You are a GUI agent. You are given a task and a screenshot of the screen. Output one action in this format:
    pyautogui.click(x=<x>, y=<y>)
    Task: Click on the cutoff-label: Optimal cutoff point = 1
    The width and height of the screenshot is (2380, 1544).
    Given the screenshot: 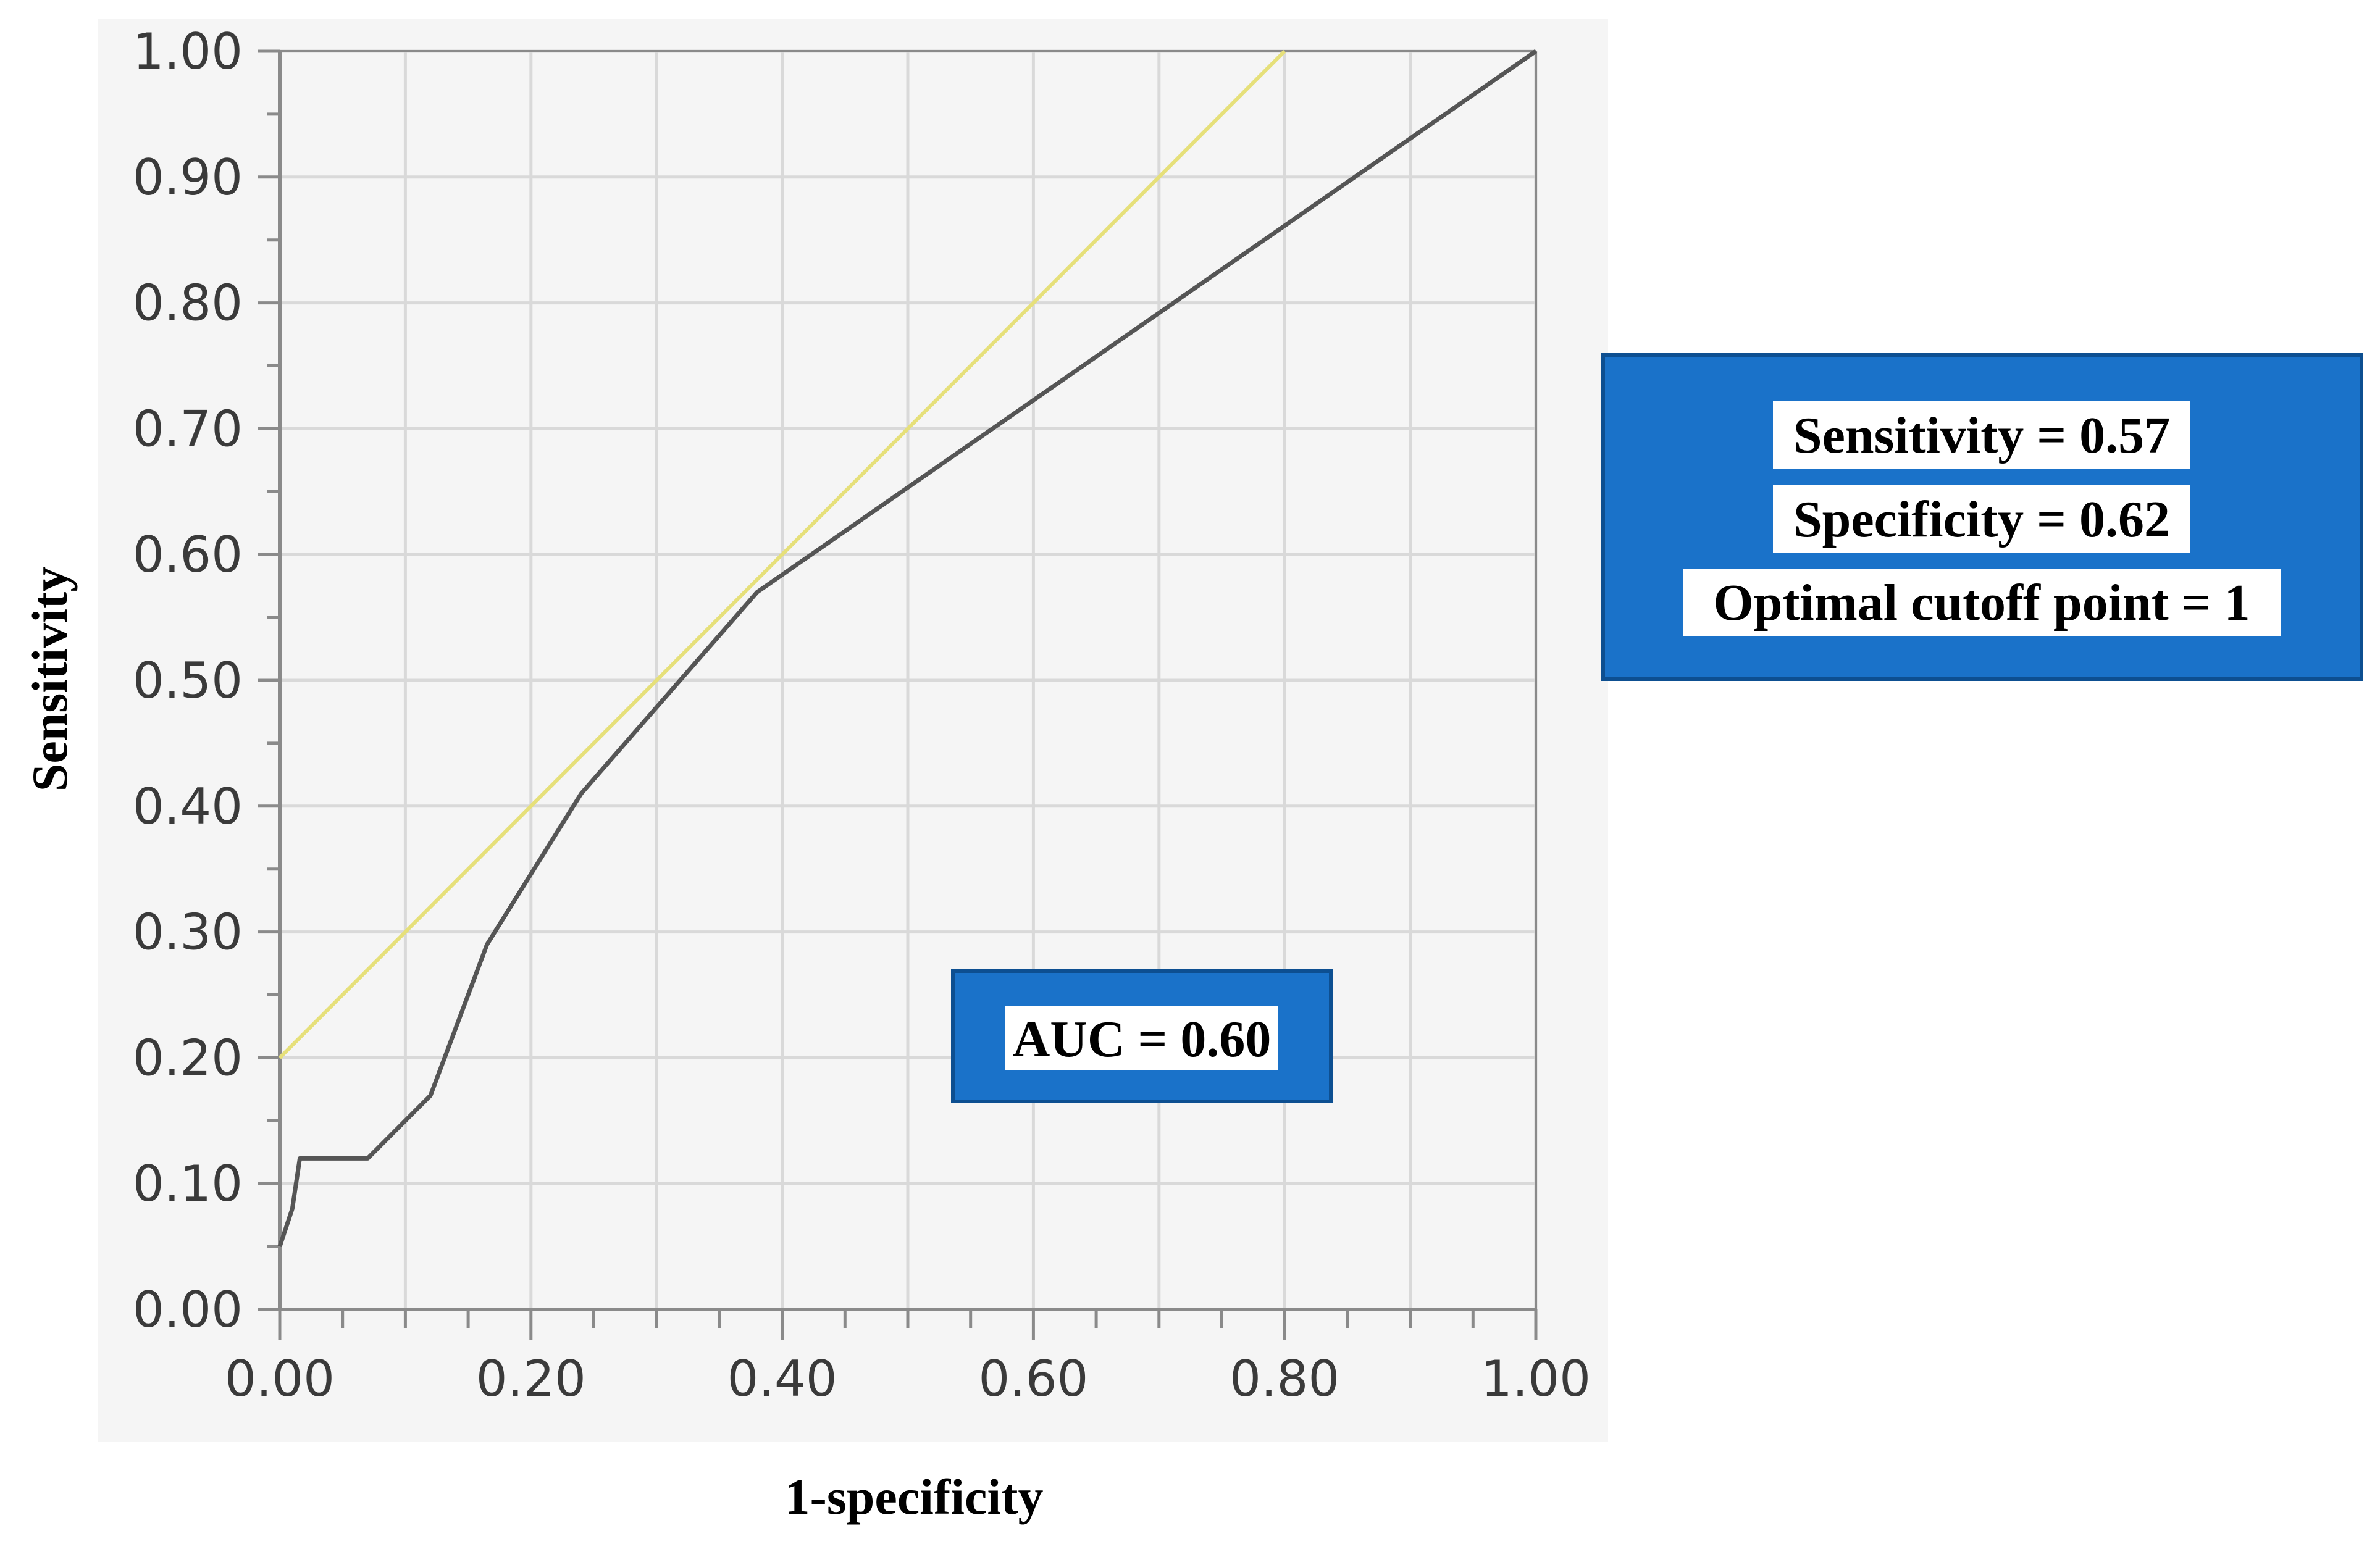 What is the action you would take?
    pyautogui.click(x=1981, y=603)
    